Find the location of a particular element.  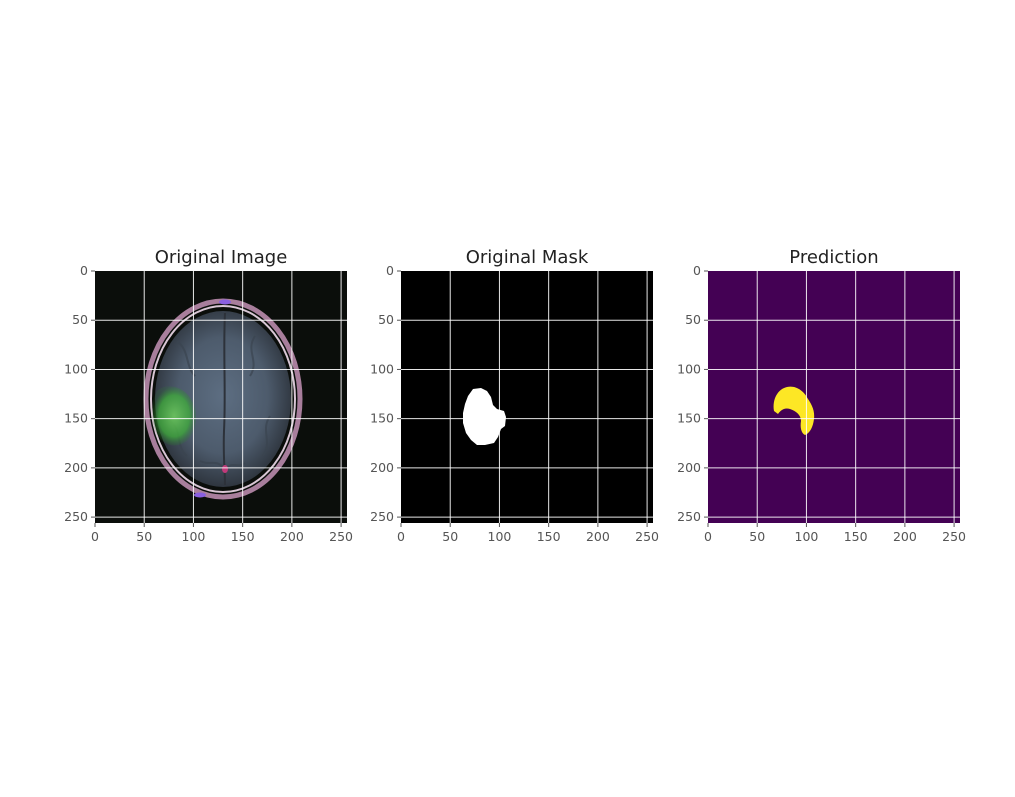

mask-background is located at coordinates (527, 397).